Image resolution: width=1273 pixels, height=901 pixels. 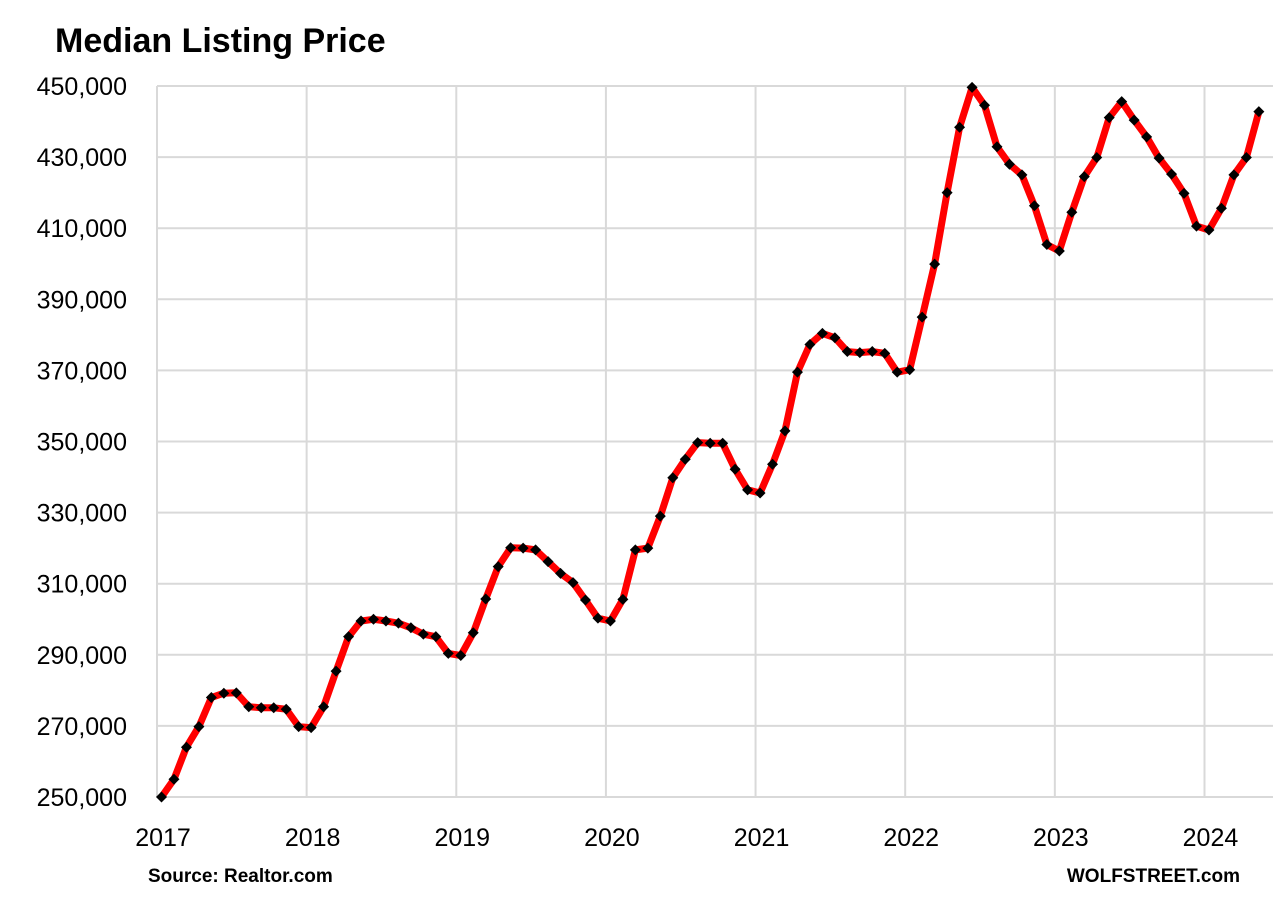 I want to click on x-axis-tick-label: 2023, so click(x=1061, y=838).